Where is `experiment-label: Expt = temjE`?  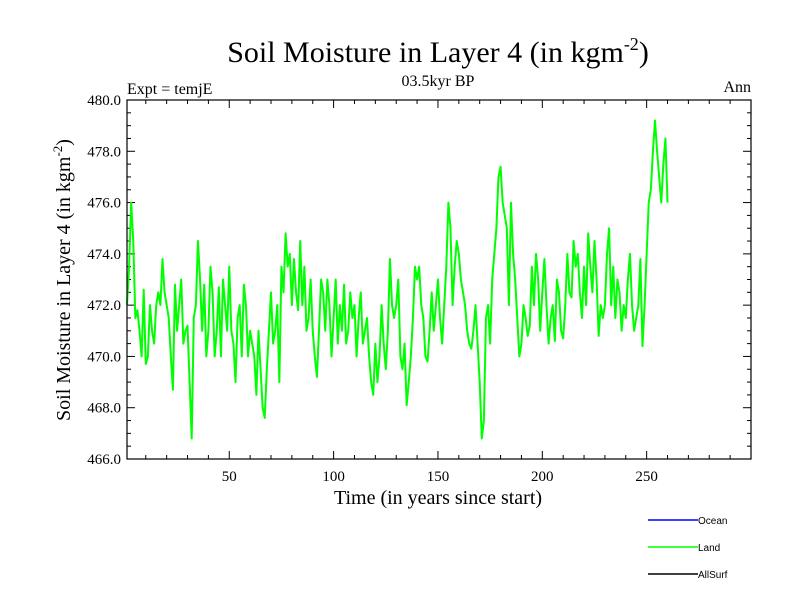 experiment-label: Expt = temjE is located at coordinates (169, 89).